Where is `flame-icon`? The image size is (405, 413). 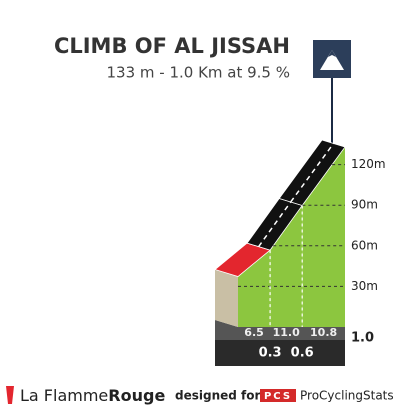 flame-icon is located at coordinates (10, 395).